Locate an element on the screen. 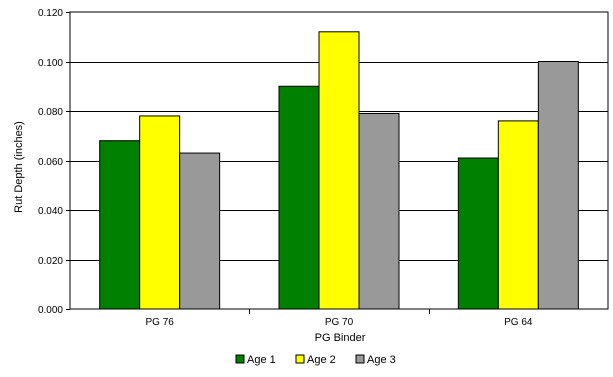  y-tick-label: 0.040 is located at coordinates (50, 211).